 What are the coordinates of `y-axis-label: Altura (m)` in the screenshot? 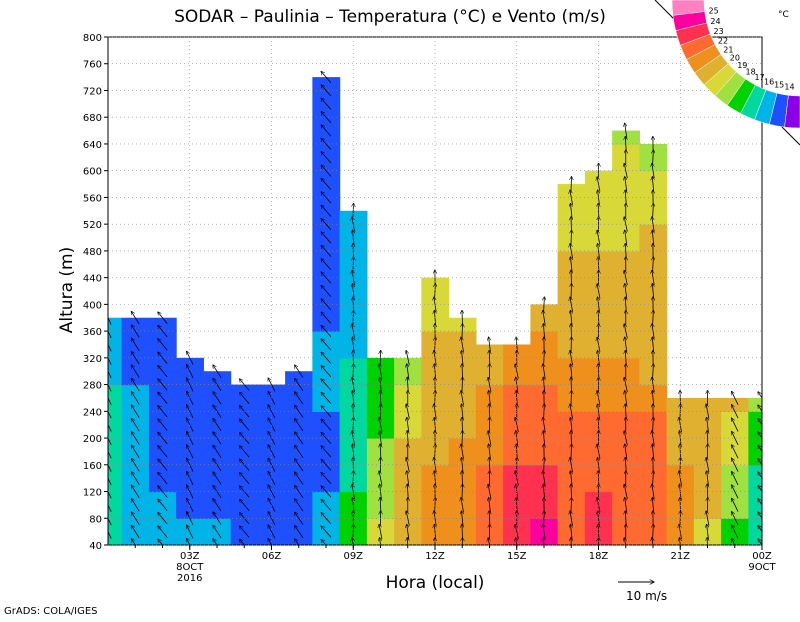 It's located at (67, 290).